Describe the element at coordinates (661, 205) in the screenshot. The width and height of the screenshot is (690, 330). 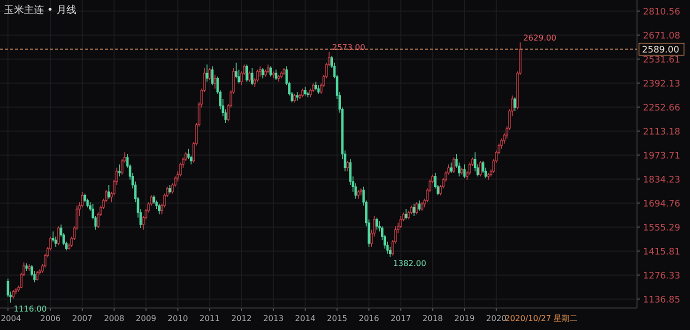
I see `y-tick-label: 1694.76` at that location.